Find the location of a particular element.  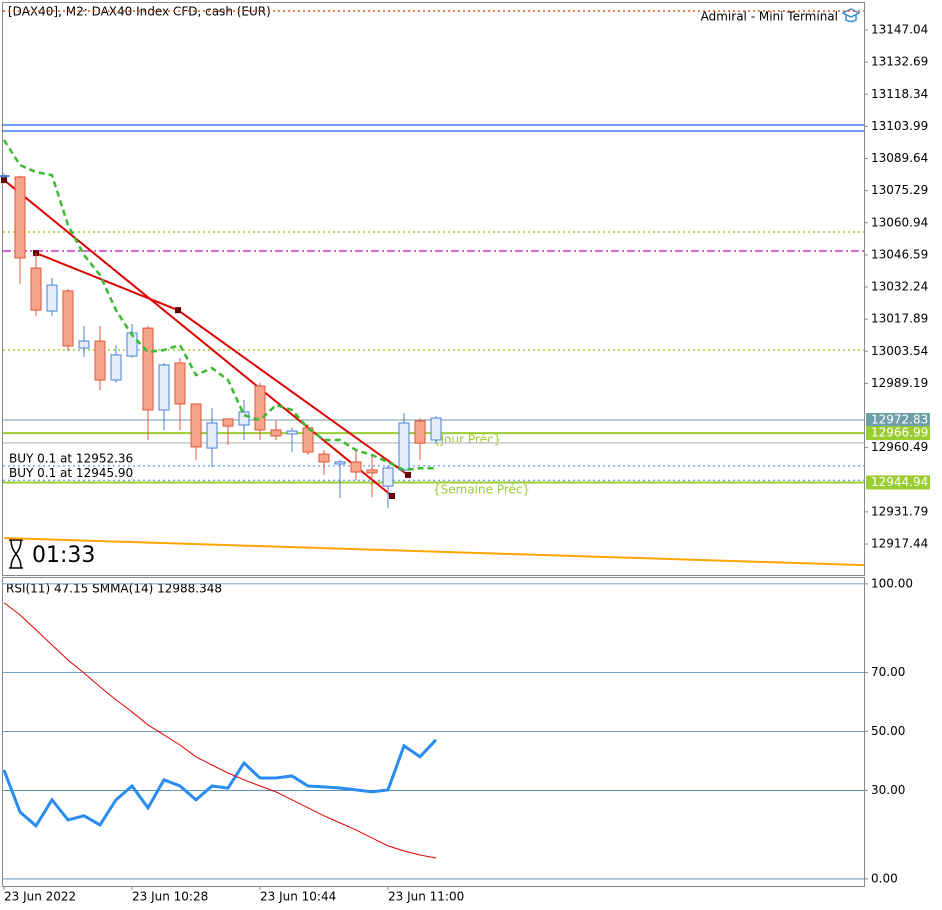

y-tick-label: 12960.49 is located at coordinates (899, 447).